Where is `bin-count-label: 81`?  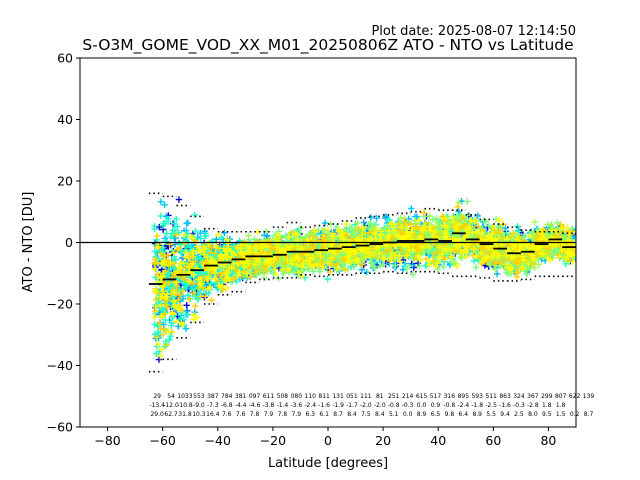
bin-count-label: 81 is located at coordinates (380, 396).